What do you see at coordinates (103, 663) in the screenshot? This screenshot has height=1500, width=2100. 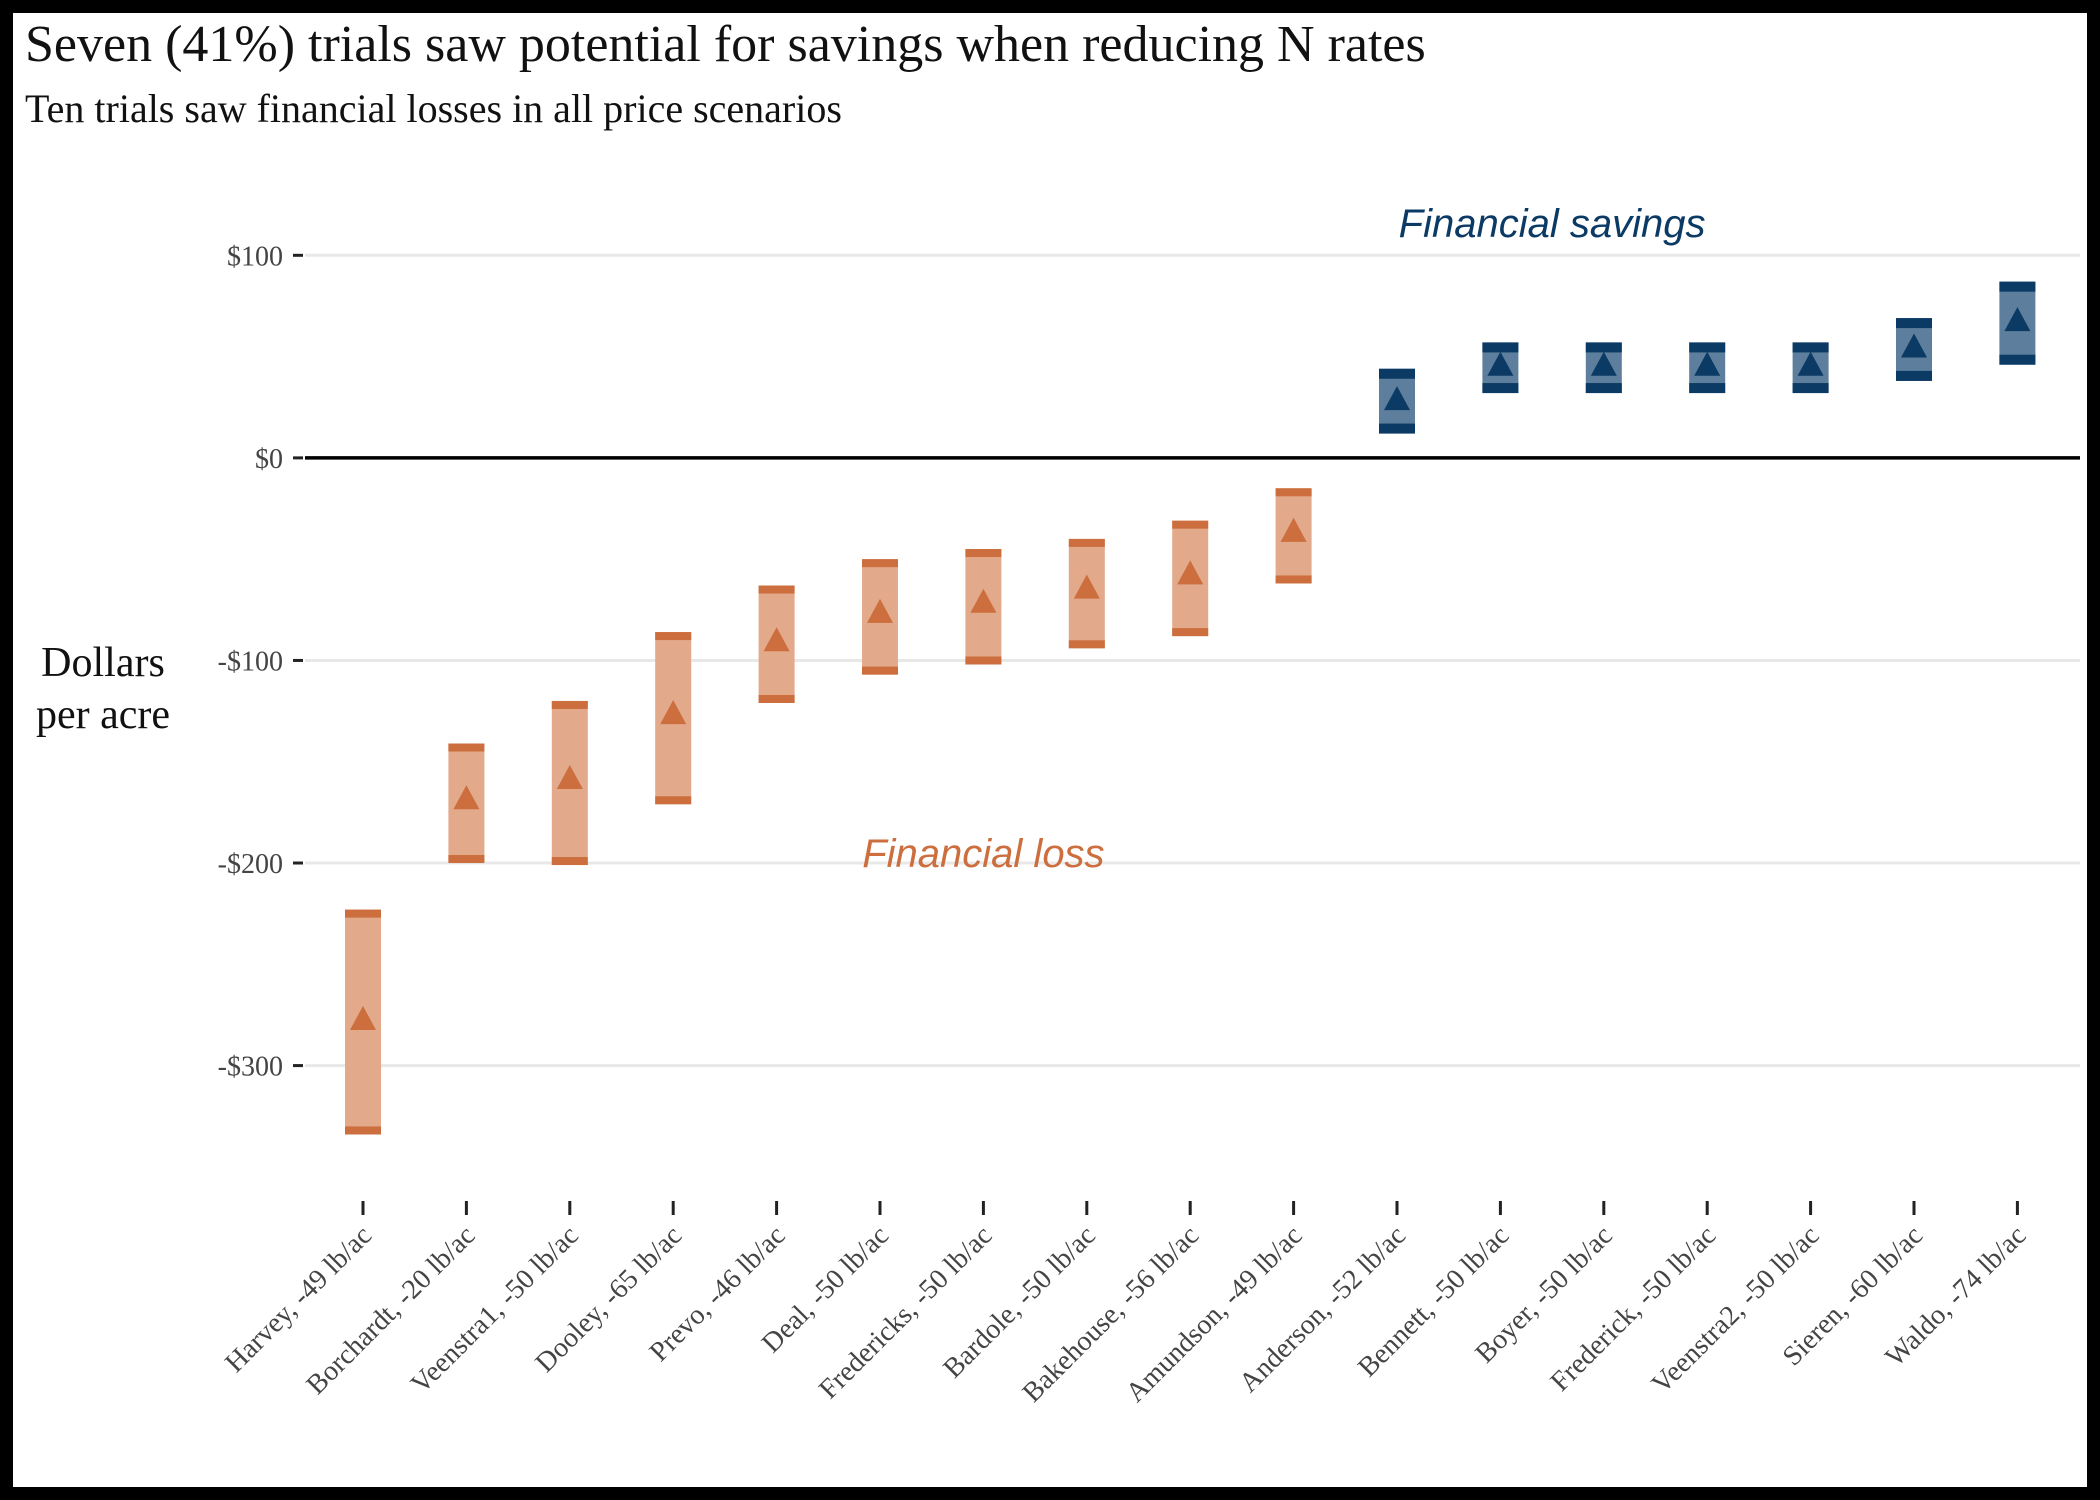 I see `y-axis-label-line-1: Dollars` at bounding box center [103, 663].